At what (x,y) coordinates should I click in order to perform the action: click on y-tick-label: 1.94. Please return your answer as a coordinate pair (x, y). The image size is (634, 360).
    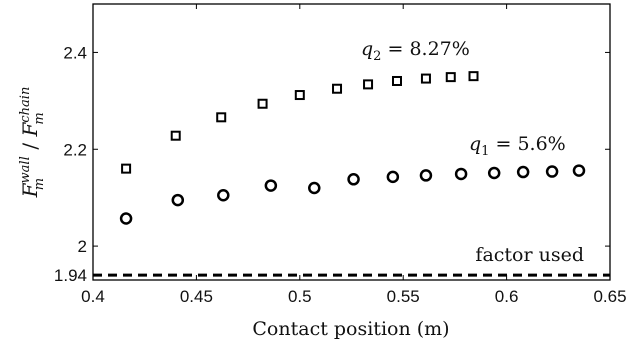
    Looking at the image, I should click on (70, 275).